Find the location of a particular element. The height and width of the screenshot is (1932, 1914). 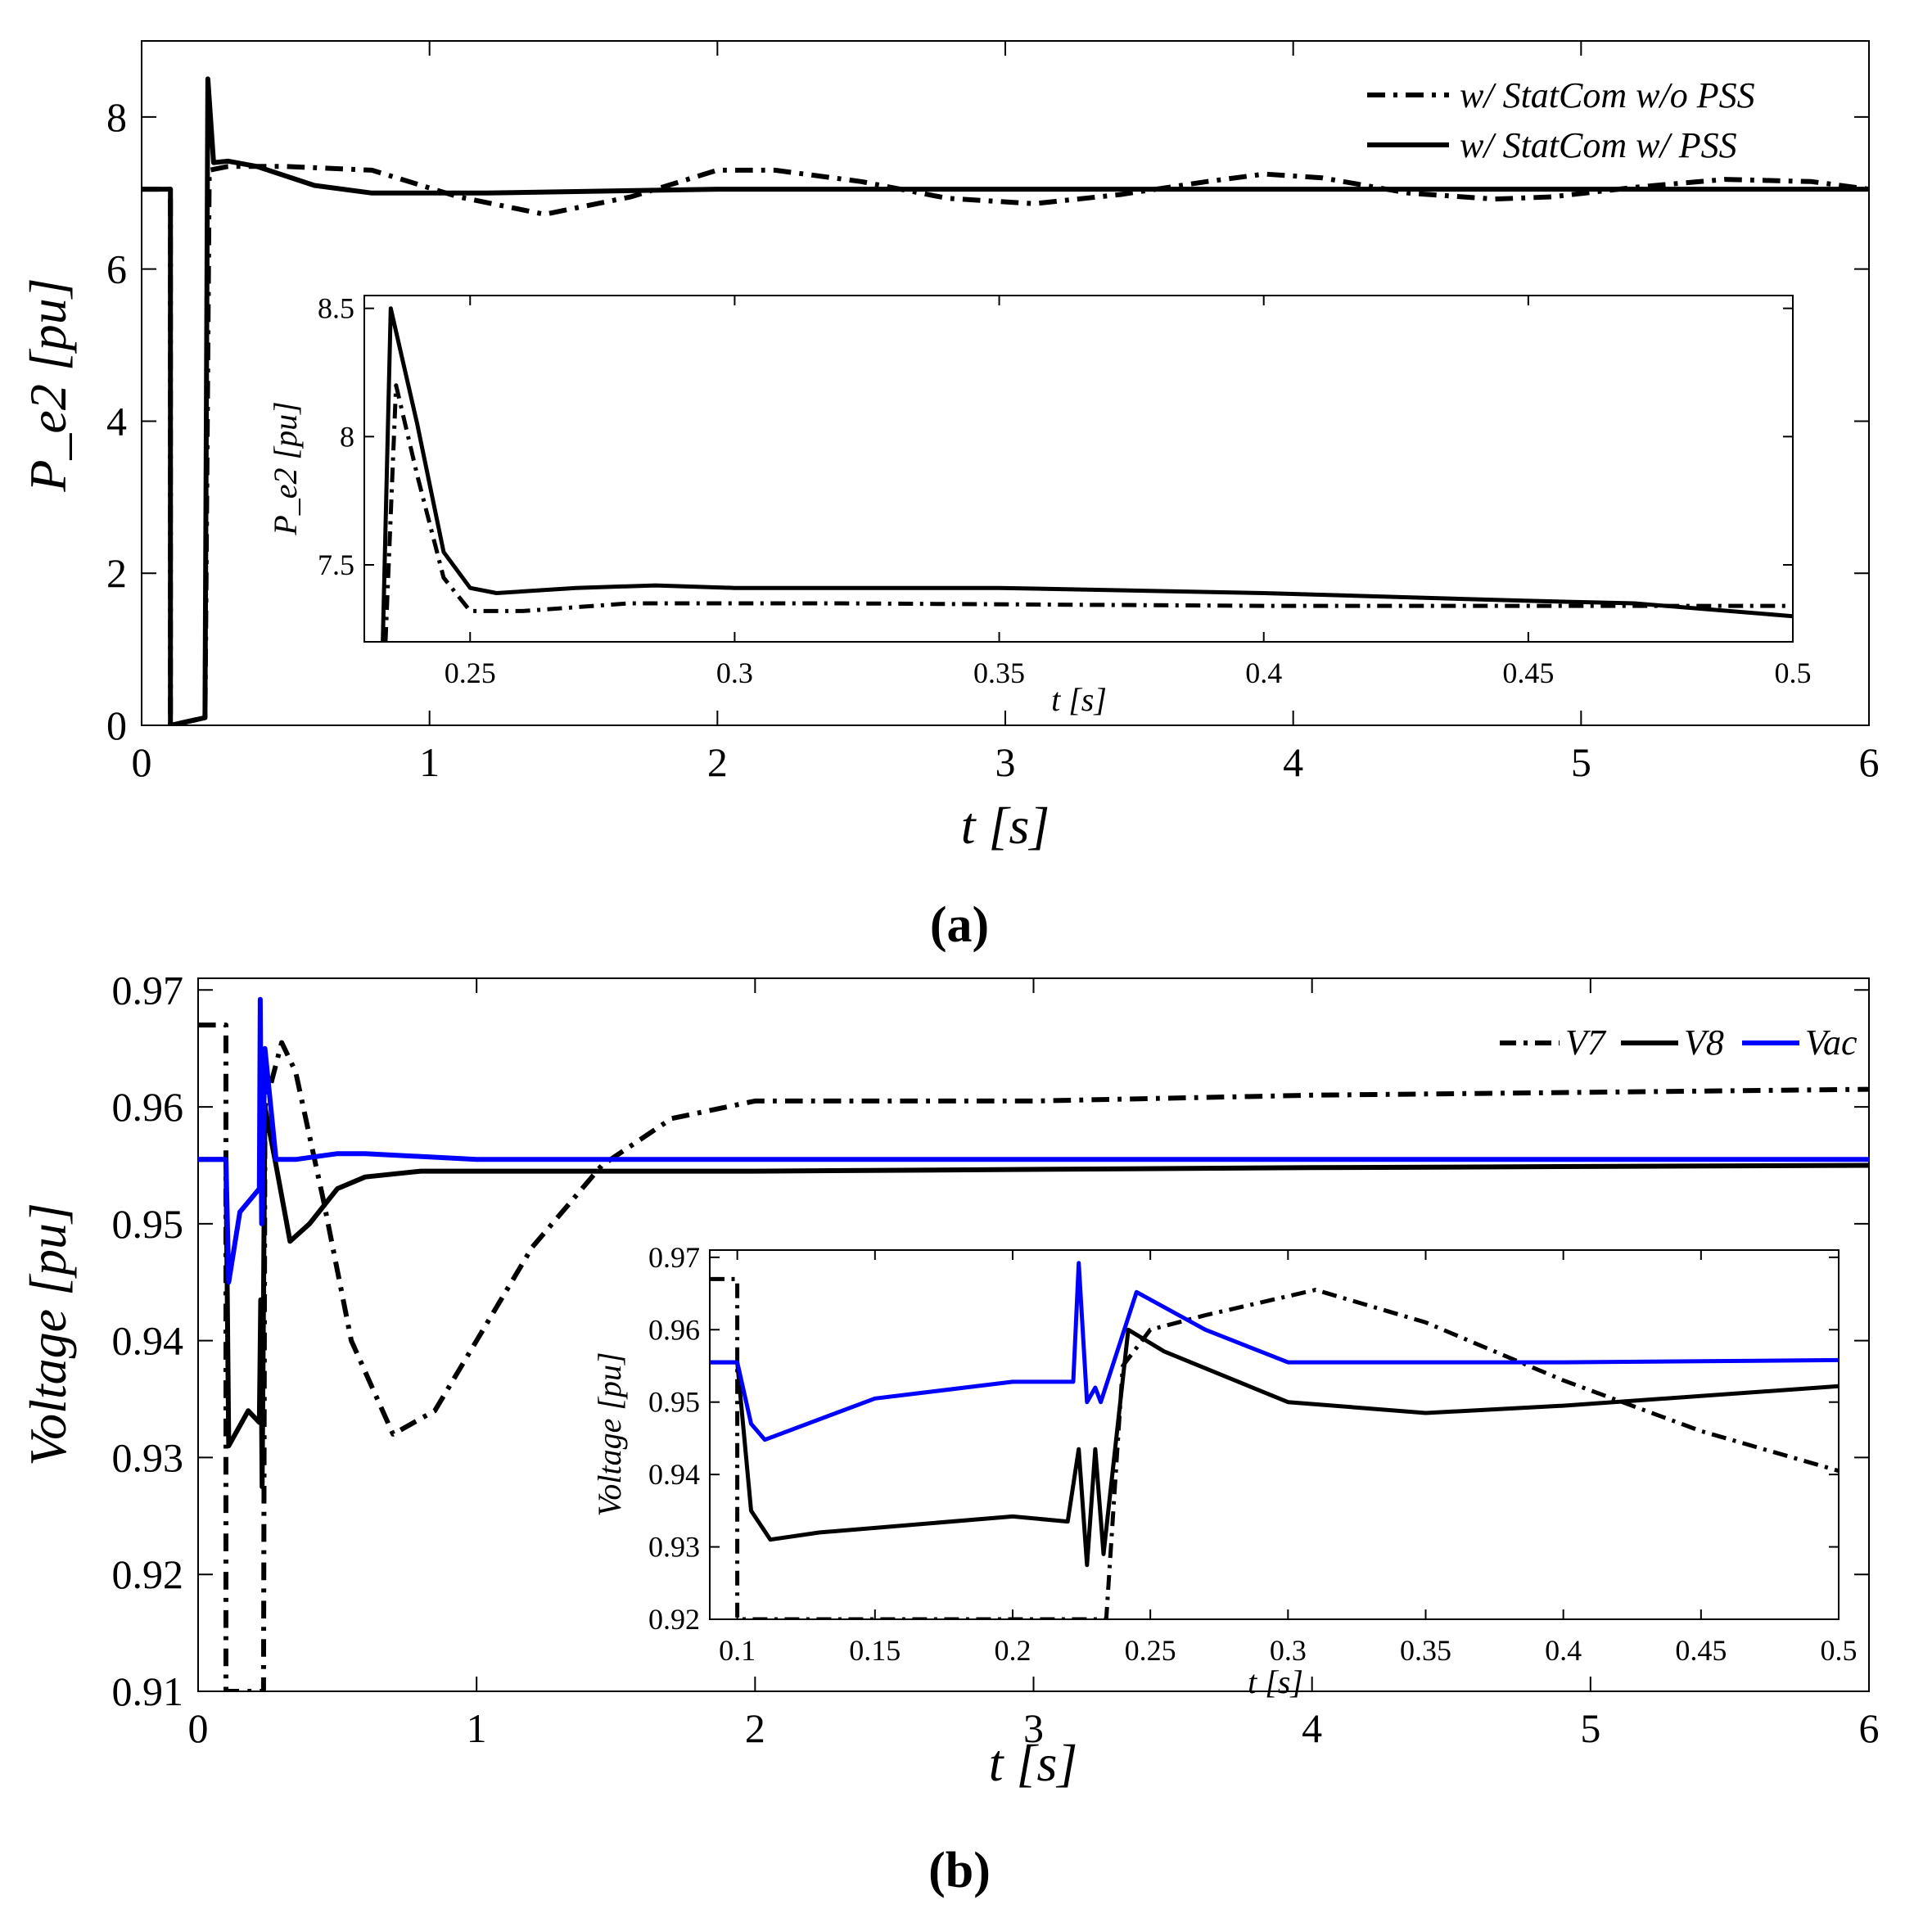

panel-b-inset-frame is located at coordinates (1274, 1434).